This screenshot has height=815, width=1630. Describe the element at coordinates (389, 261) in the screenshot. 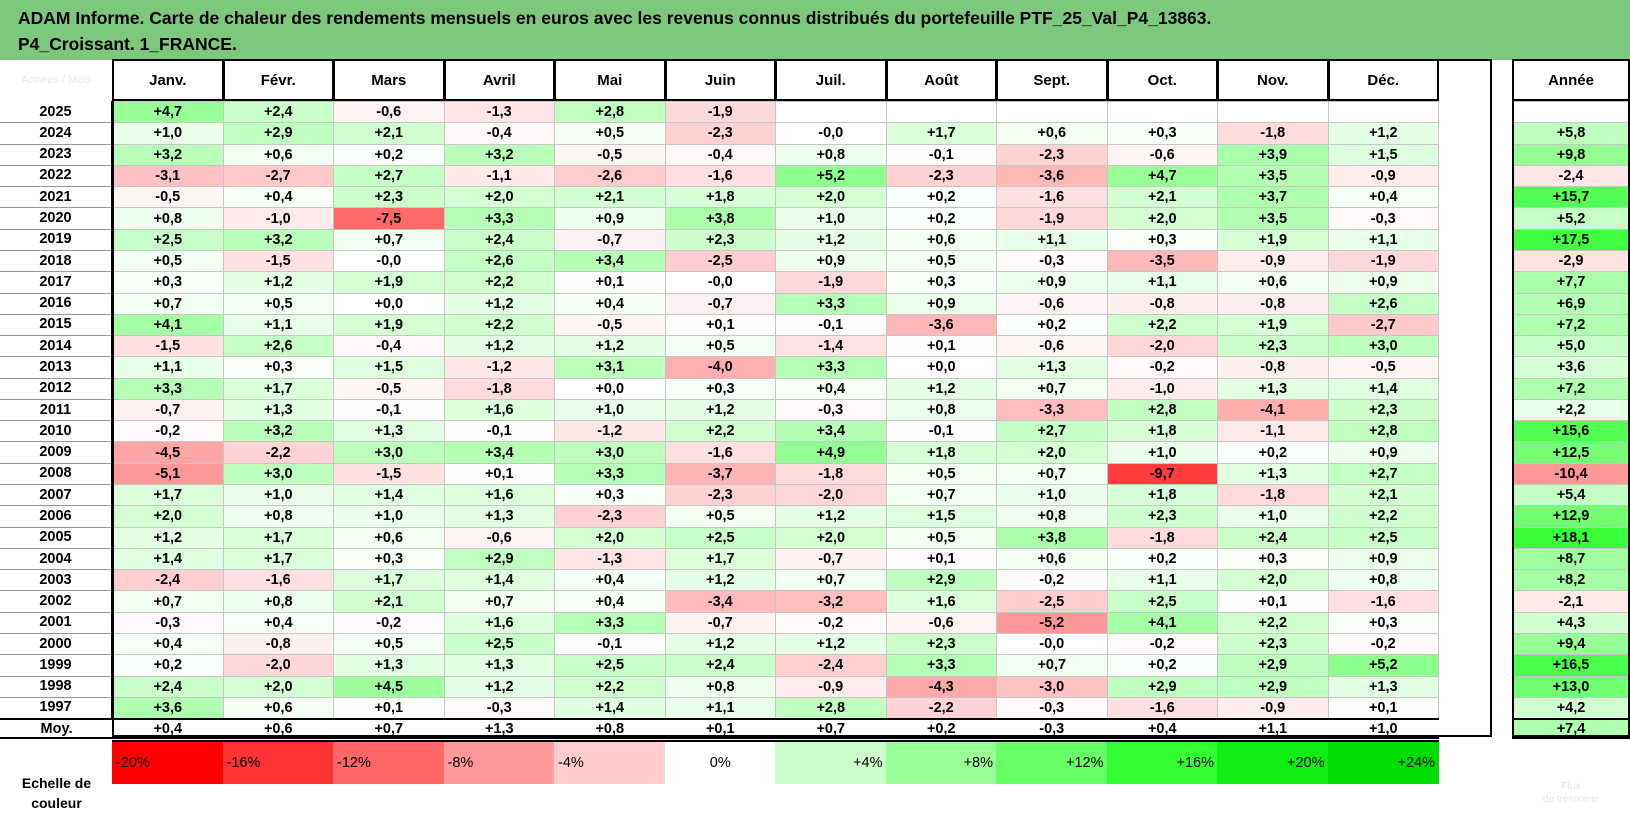

I see `heatmap-cell: -0,0` at that location.